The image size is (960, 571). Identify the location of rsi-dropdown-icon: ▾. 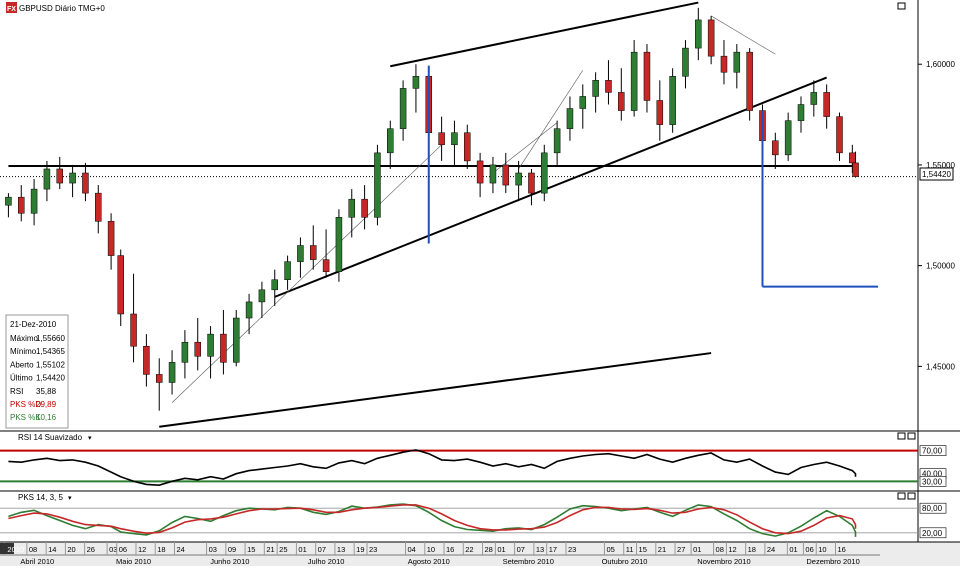
(90, 438).